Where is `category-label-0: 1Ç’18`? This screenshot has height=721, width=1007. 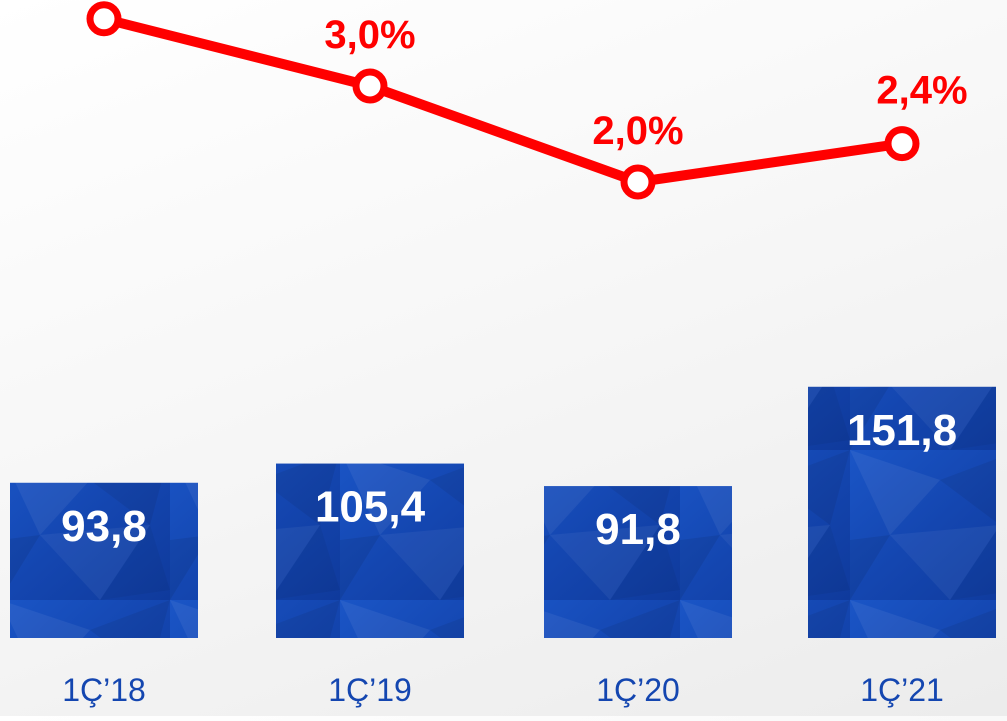 category-label-0: 1Ç’18 is located at coordinates (104, 690).